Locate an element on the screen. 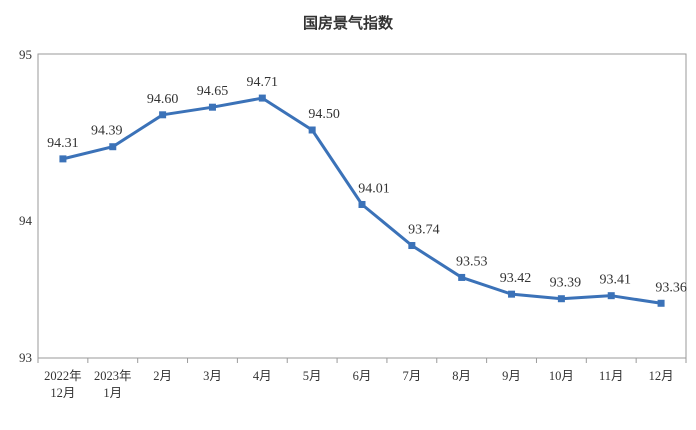  x-tick-label: 3月 is located at coordinates (212, 376).